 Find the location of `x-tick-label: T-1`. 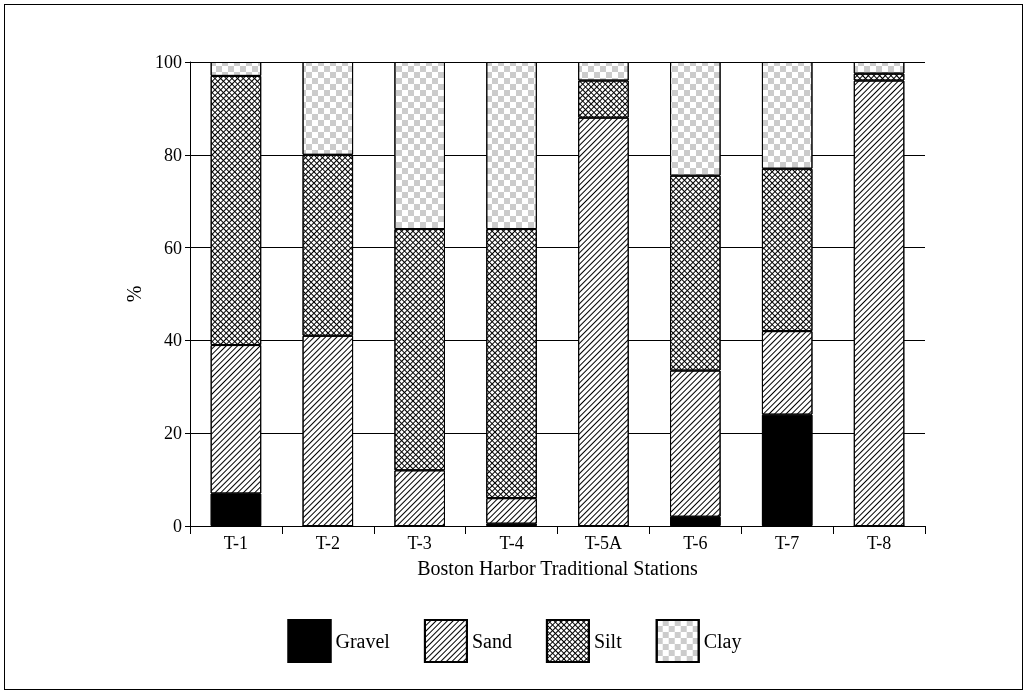

x-tick-label: T-1 is located at coordinates (236, 543).